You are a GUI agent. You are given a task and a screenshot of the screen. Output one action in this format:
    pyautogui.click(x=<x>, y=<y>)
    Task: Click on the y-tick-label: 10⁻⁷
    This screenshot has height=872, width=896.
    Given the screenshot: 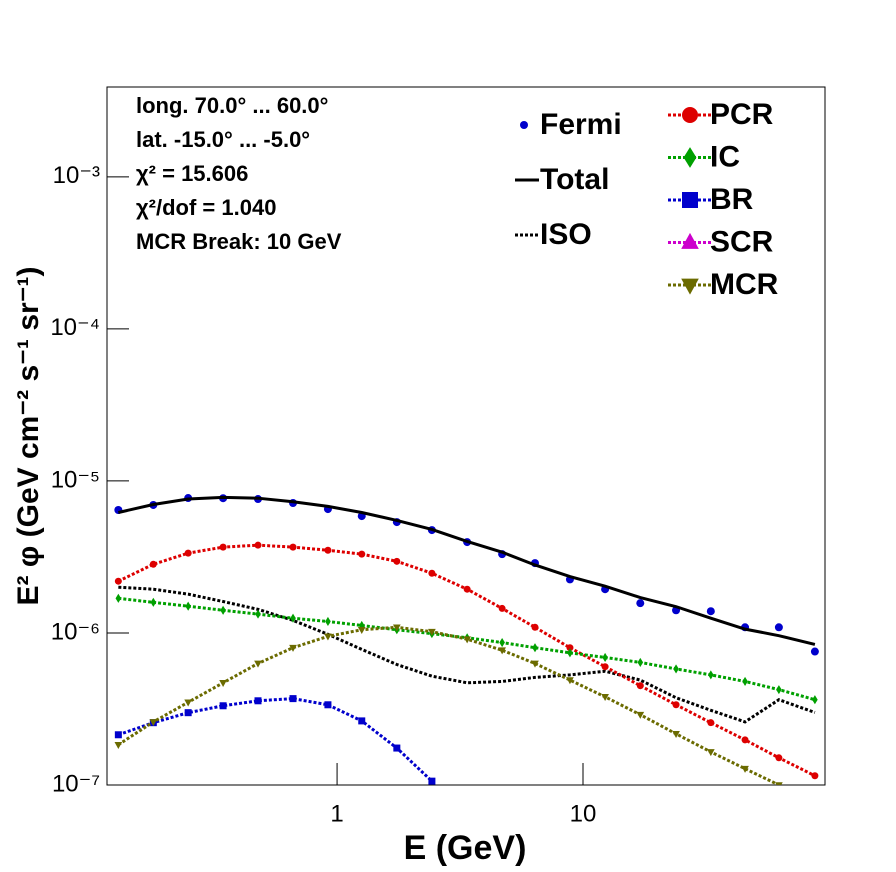 What is the action you would take?
    pyautogui.click(x=76, y=783)
    